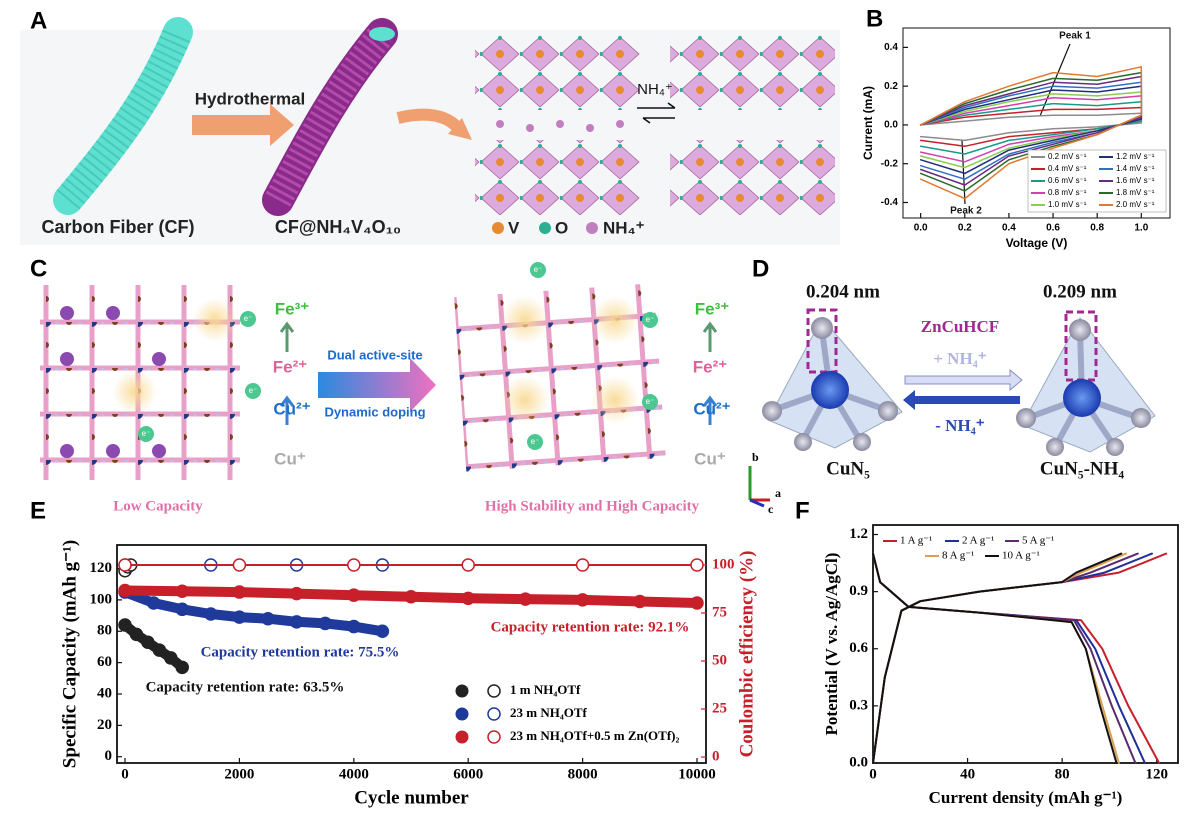  What do you see at coordinates (755, 457) in the screenshot?
I see `axis-letter: b` at bounding box center [755, 457].